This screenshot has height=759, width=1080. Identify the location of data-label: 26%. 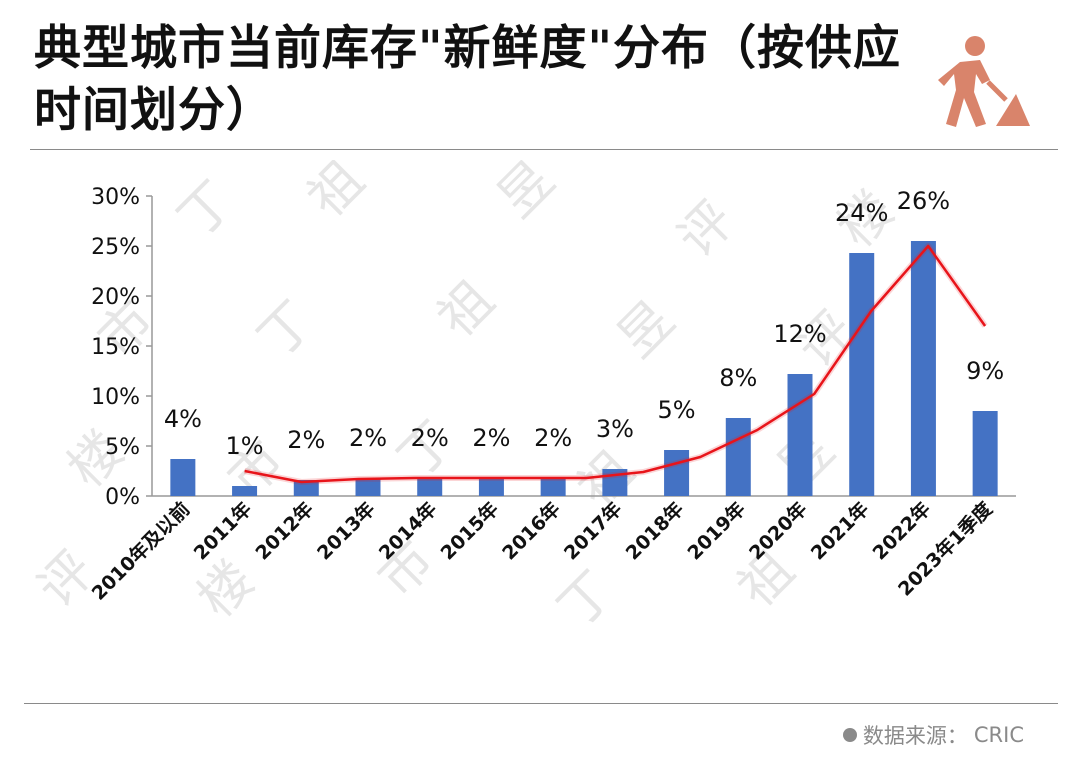
(923, 201).